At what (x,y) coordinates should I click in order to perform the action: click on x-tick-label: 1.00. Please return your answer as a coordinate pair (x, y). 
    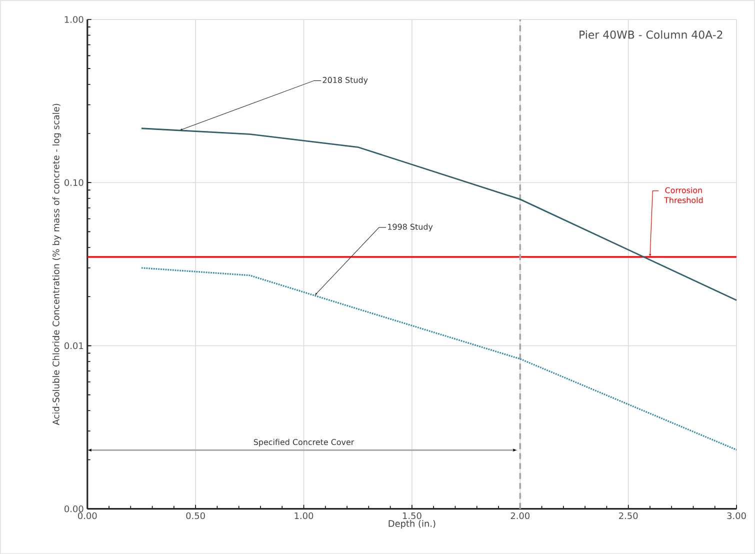
    Looking at the image, I should click on (304, 515).